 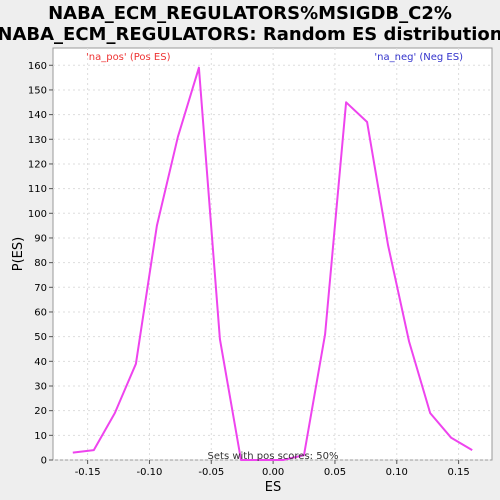 What do you see at coordinates (40, 263) in the screenshot?
I see `y-tick-label: 80` at bounding box center [40, 263].